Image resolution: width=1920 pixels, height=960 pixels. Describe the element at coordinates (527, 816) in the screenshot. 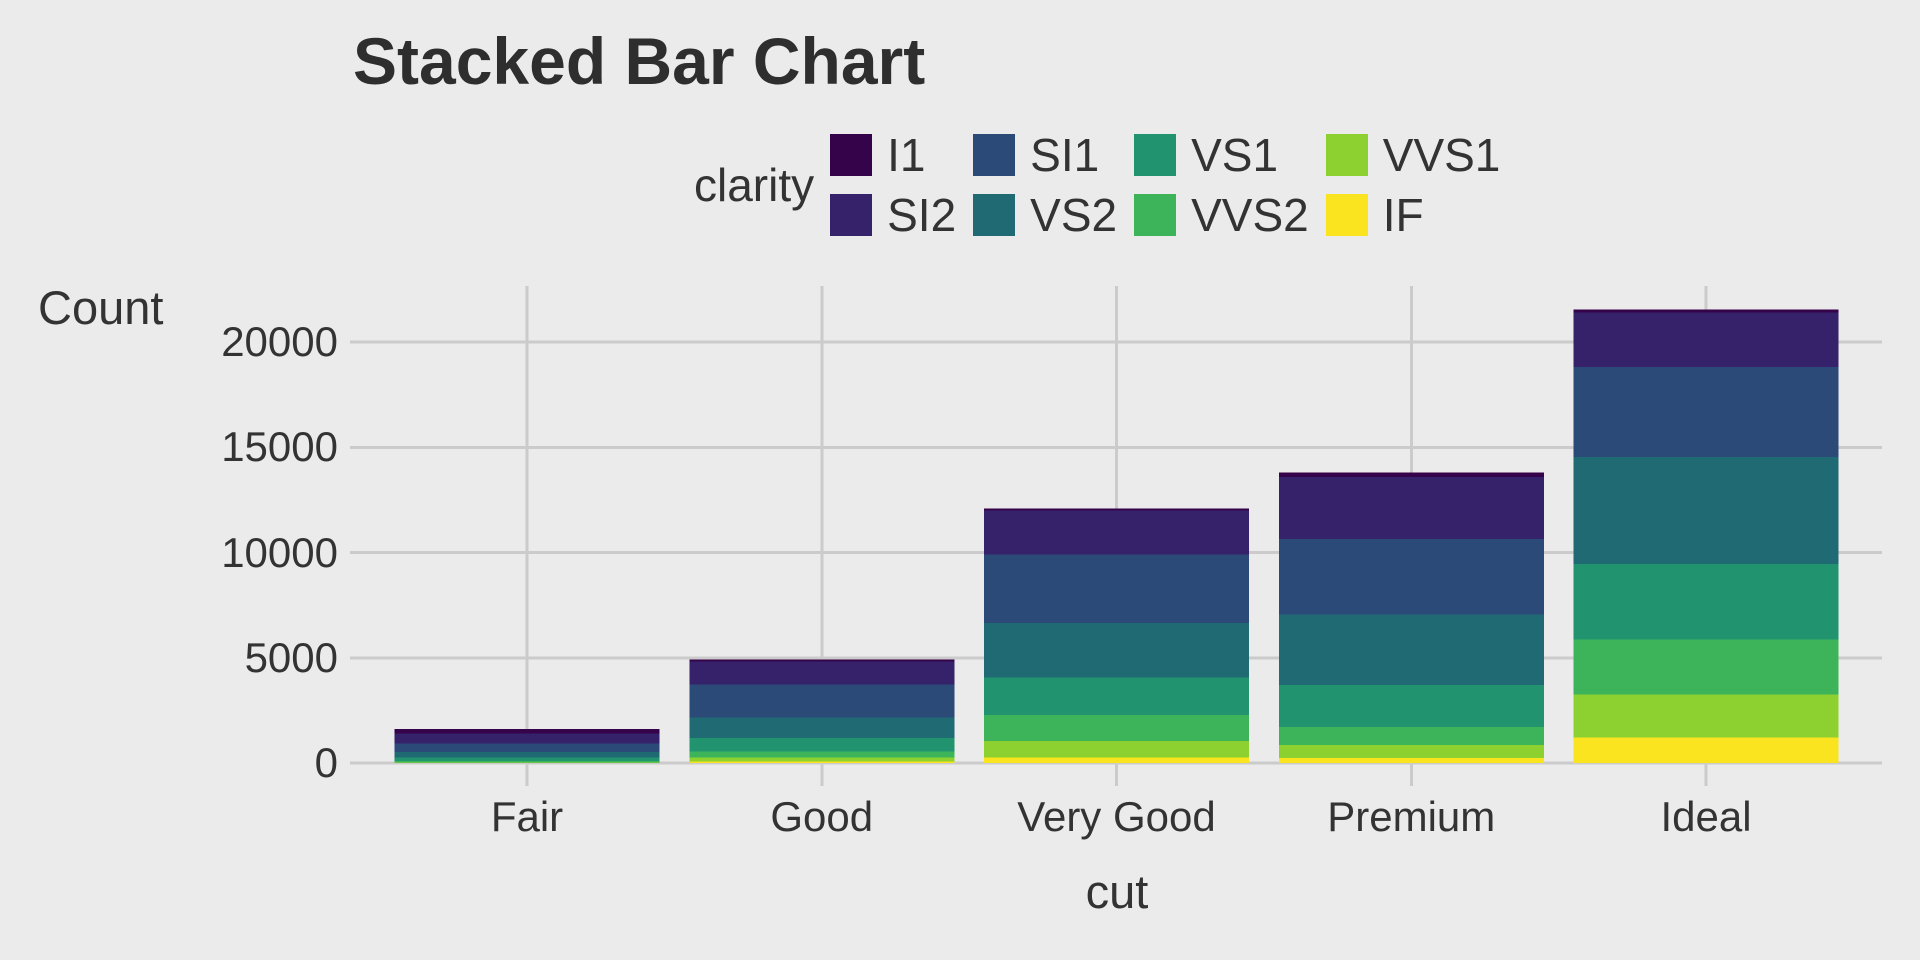

I see `x-tick-label-fair: Fair` at that location.